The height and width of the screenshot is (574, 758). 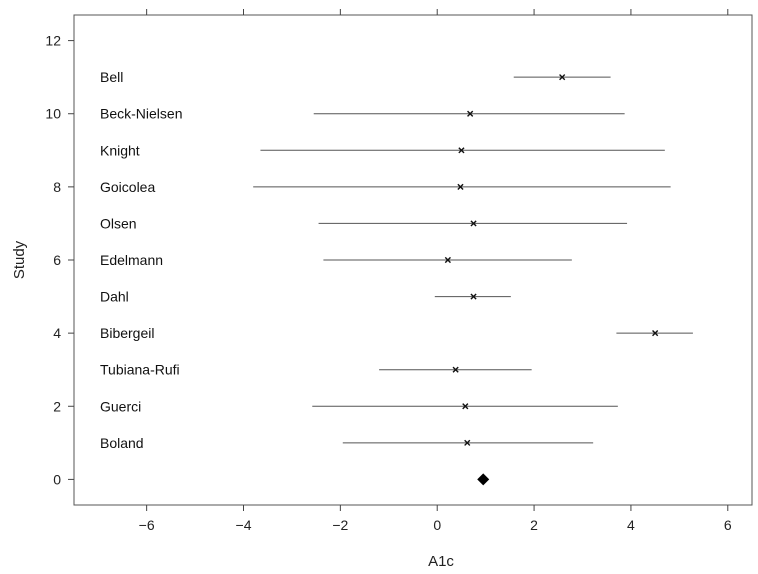 I want to click on x-tick-label: 0, so click(x=437, y=525).